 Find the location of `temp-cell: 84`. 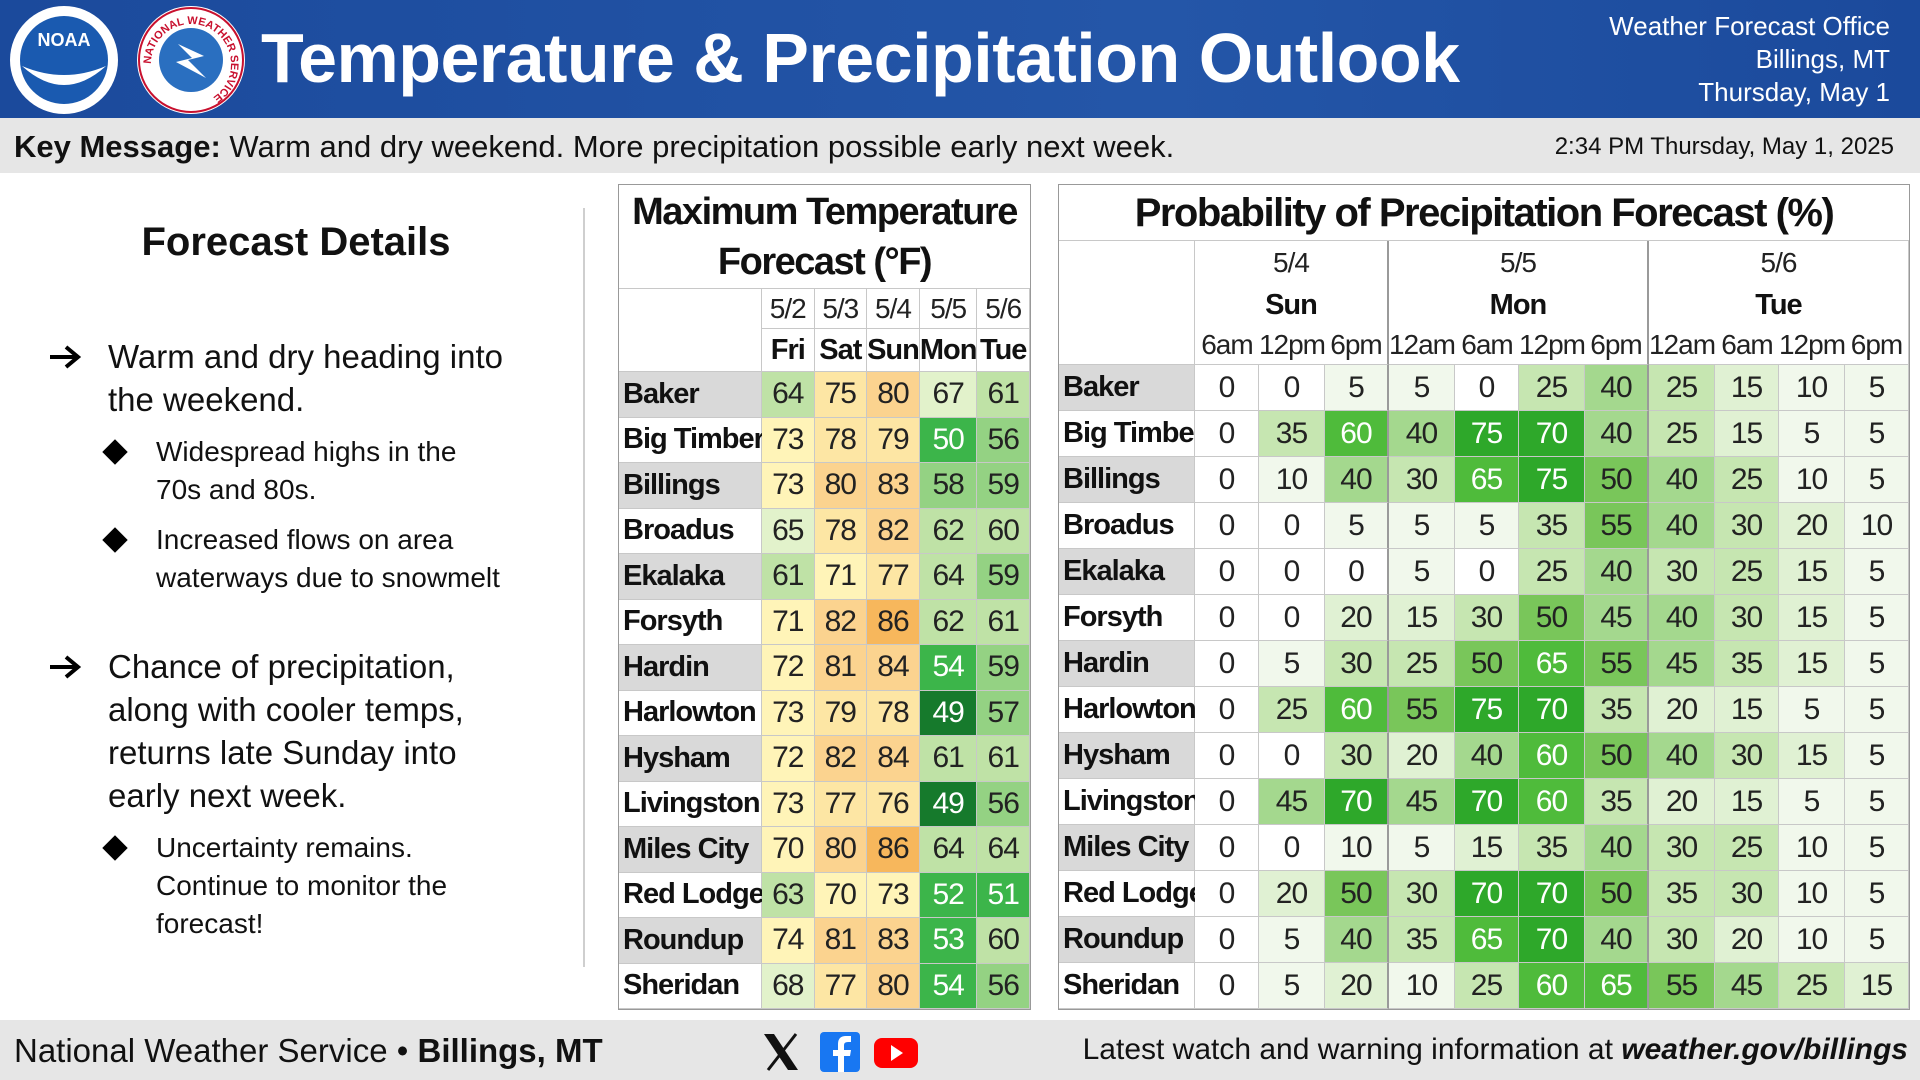

temp-cell: 84 is located at coordinates (893, 668).